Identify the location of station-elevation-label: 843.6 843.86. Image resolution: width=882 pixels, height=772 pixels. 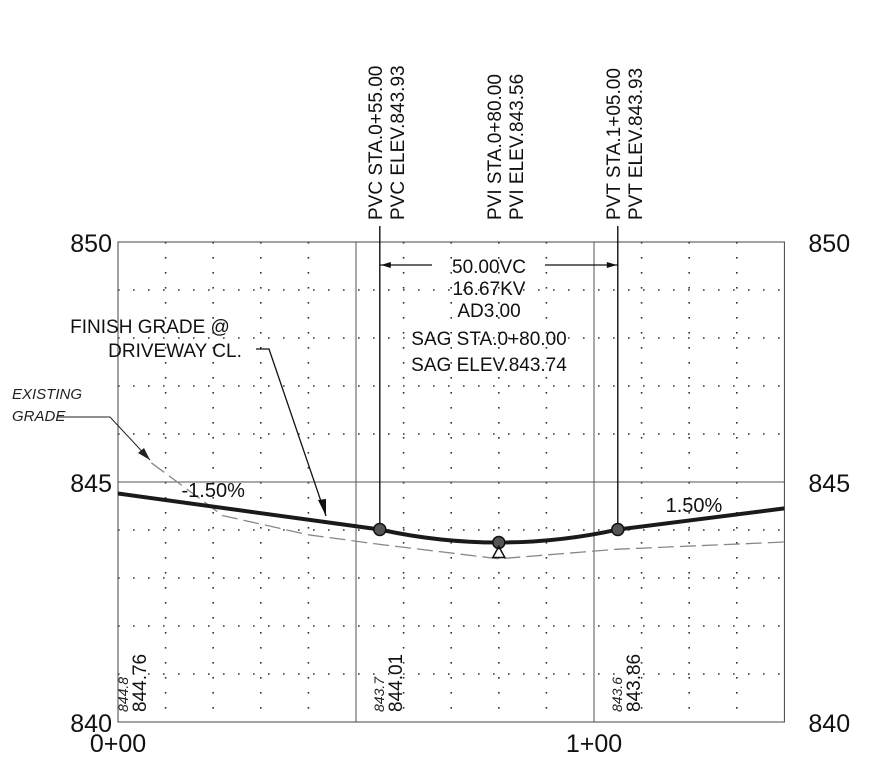
(627, 683).